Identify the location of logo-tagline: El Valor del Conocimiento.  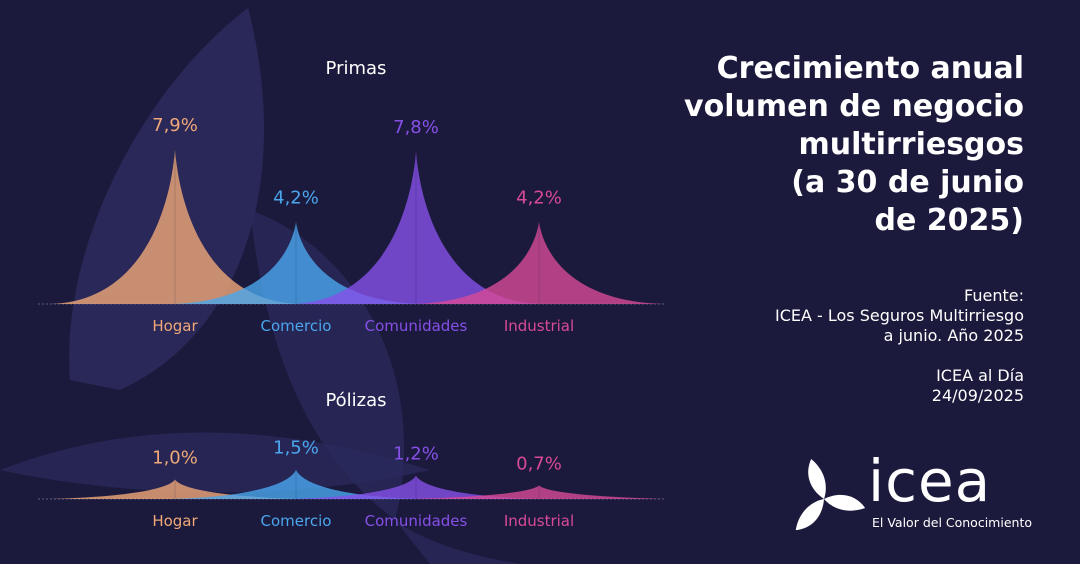
(952, 522).